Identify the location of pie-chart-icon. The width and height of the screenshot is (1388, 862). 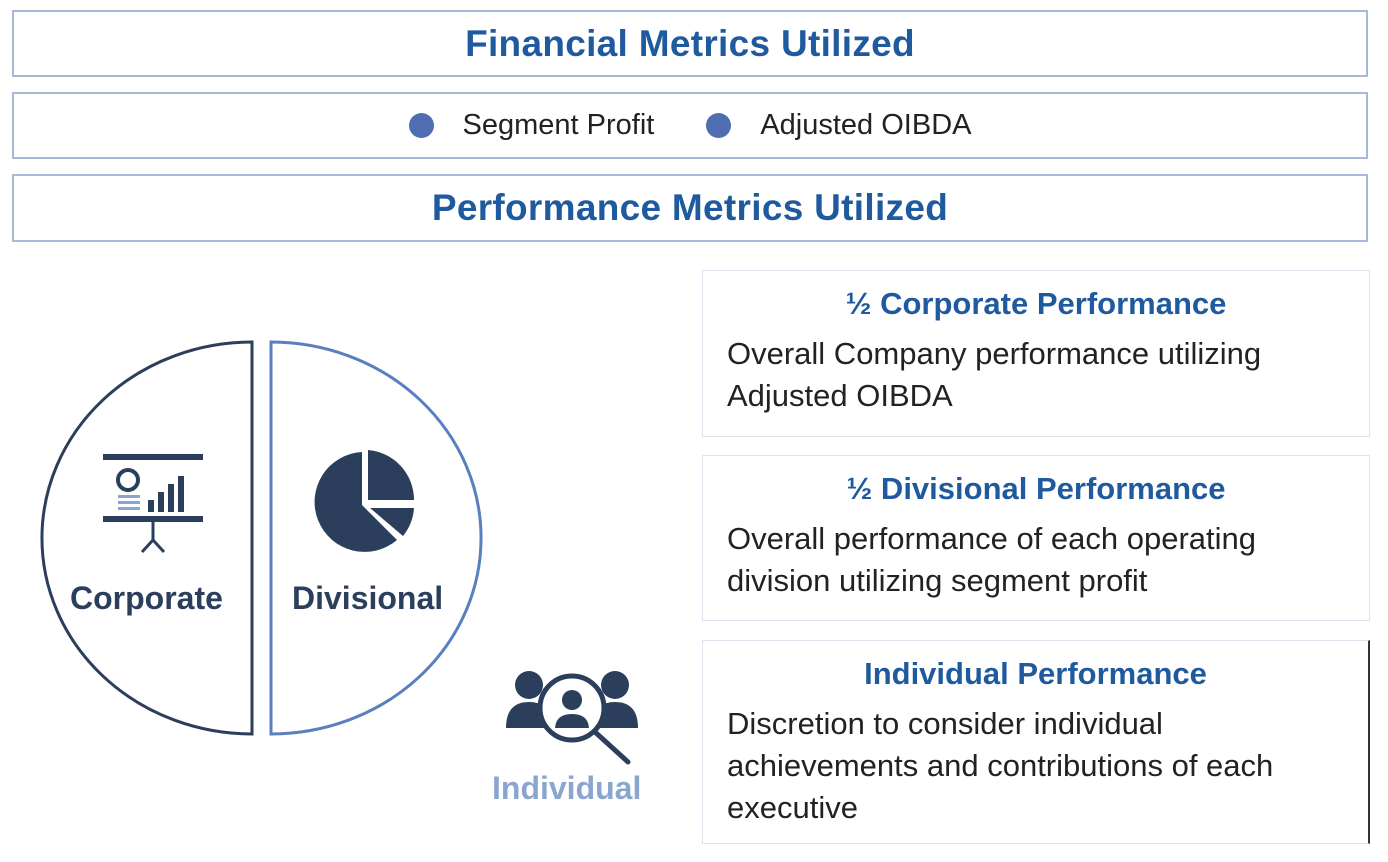
(364, 501).